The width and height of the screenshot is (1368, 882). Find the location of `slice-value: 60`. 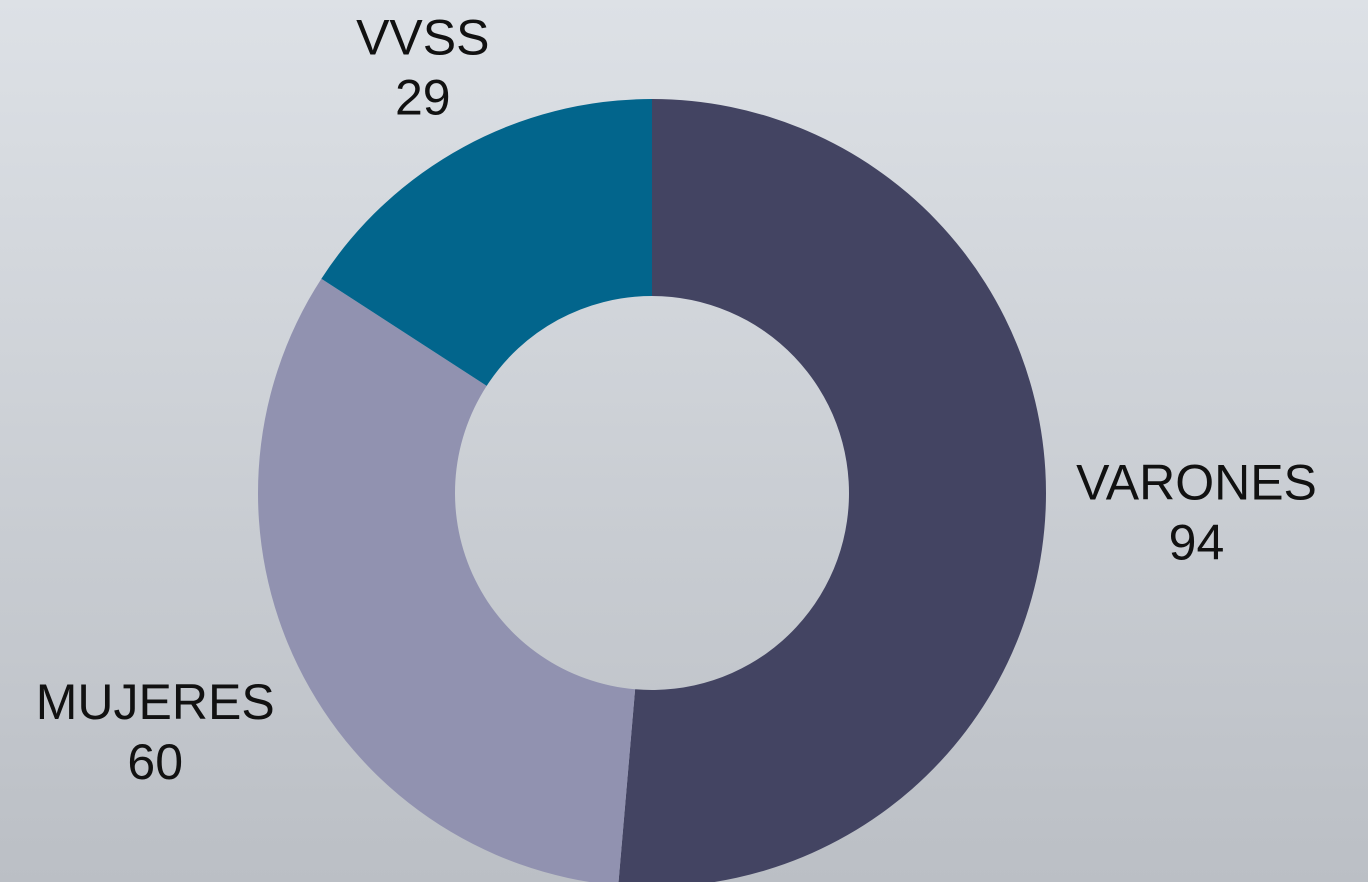

slice-value: 60 is located at coordinates (155, 762).